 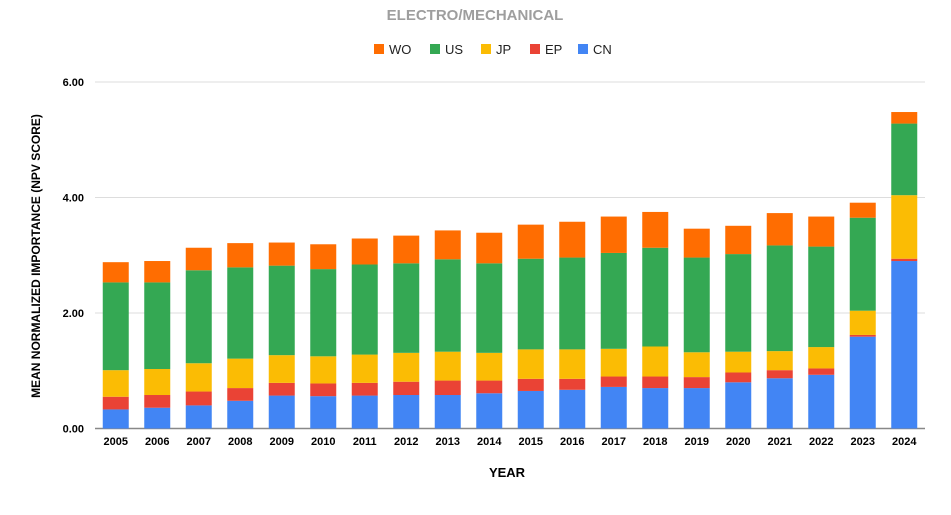 I want to click on bar-segment-us-2017, so click(x=614, y=301).